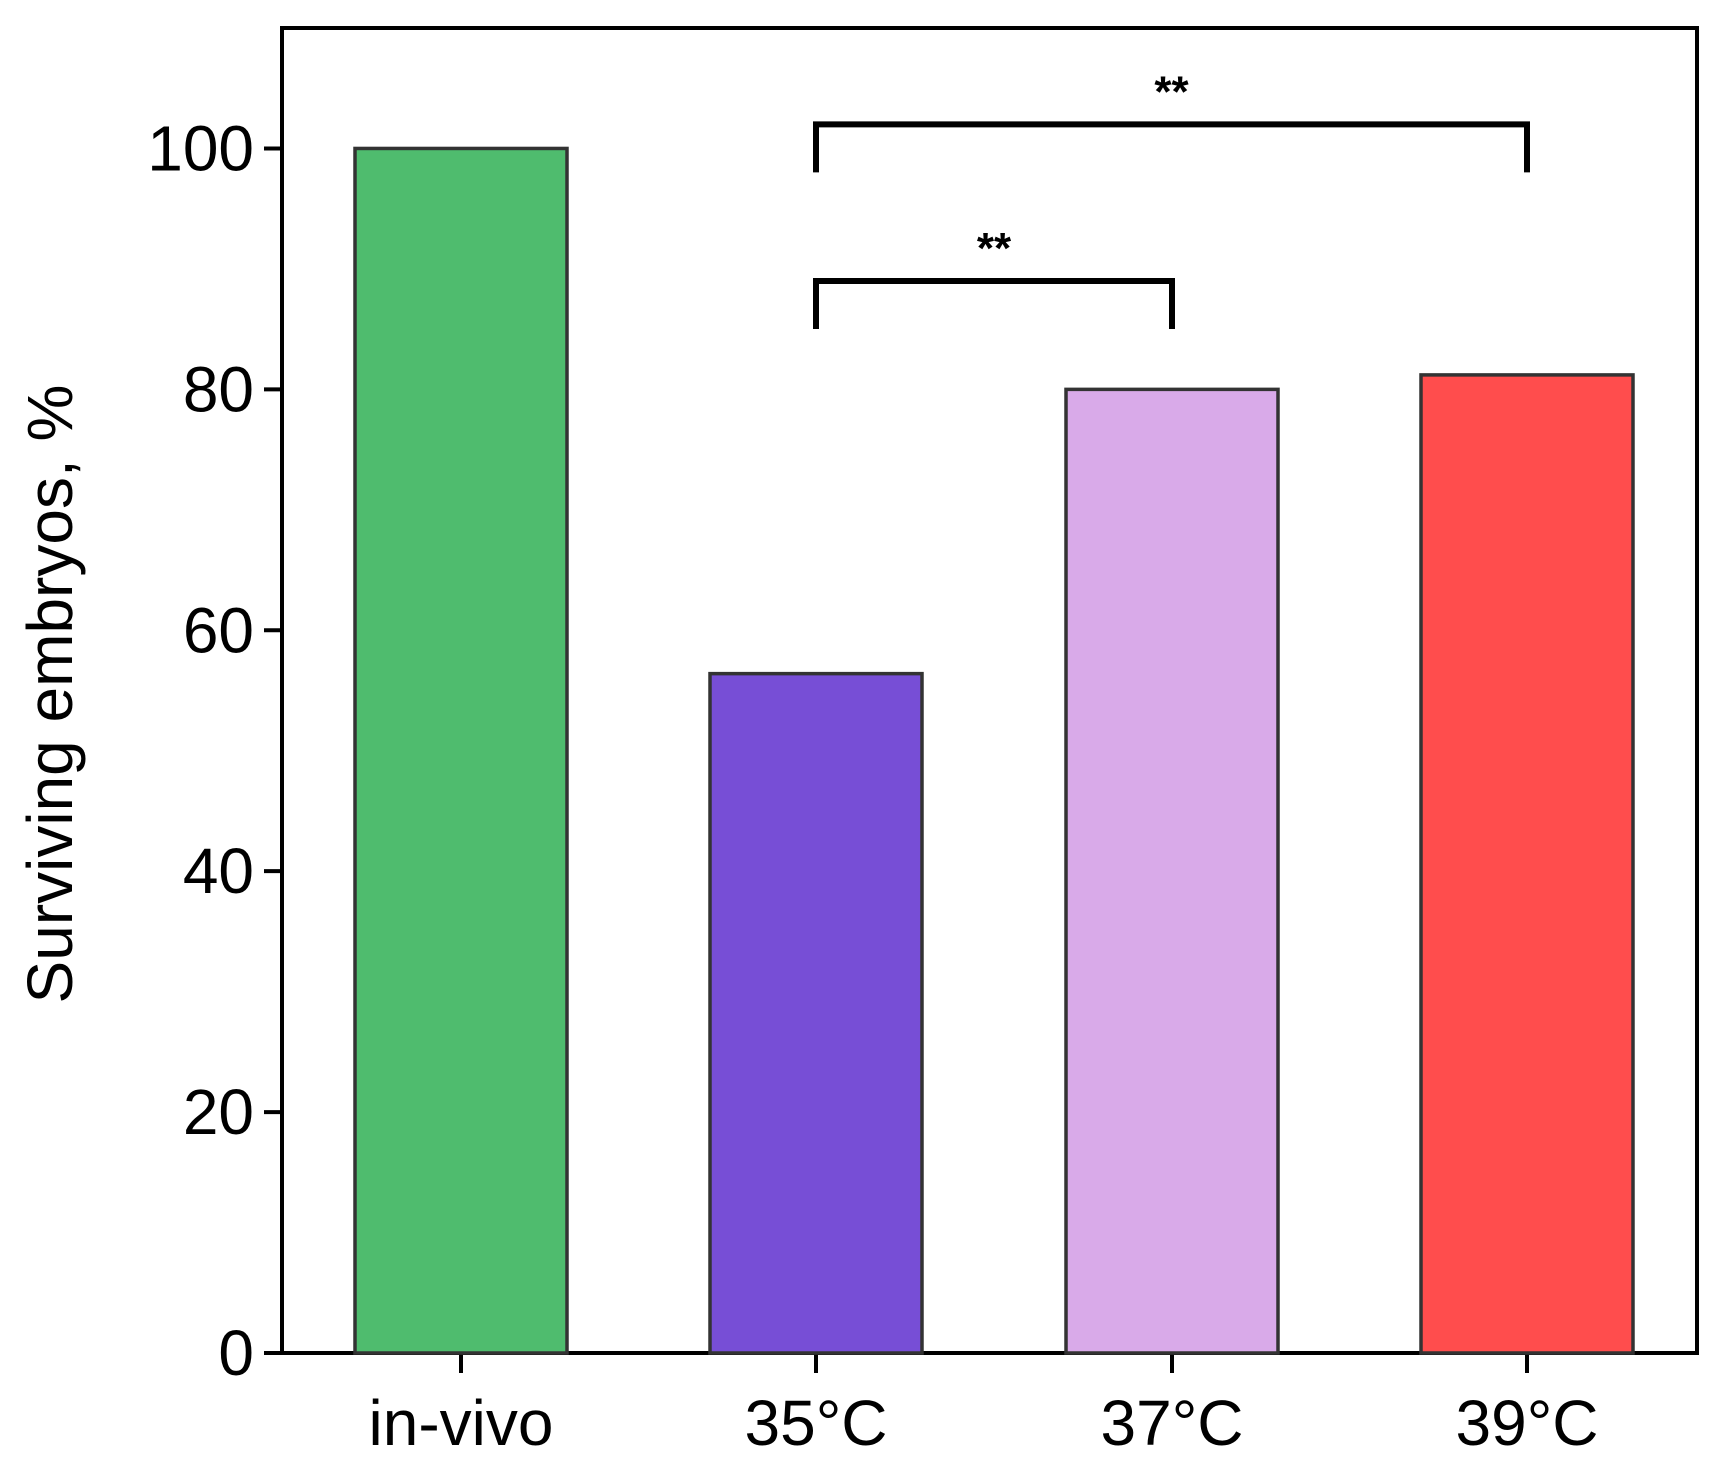 Image resolution: width=1718 pixels, height=1466 pixels. I want to click on x-axis: in-vivo 35°C 37°C 39°C, so click(984, 1406).